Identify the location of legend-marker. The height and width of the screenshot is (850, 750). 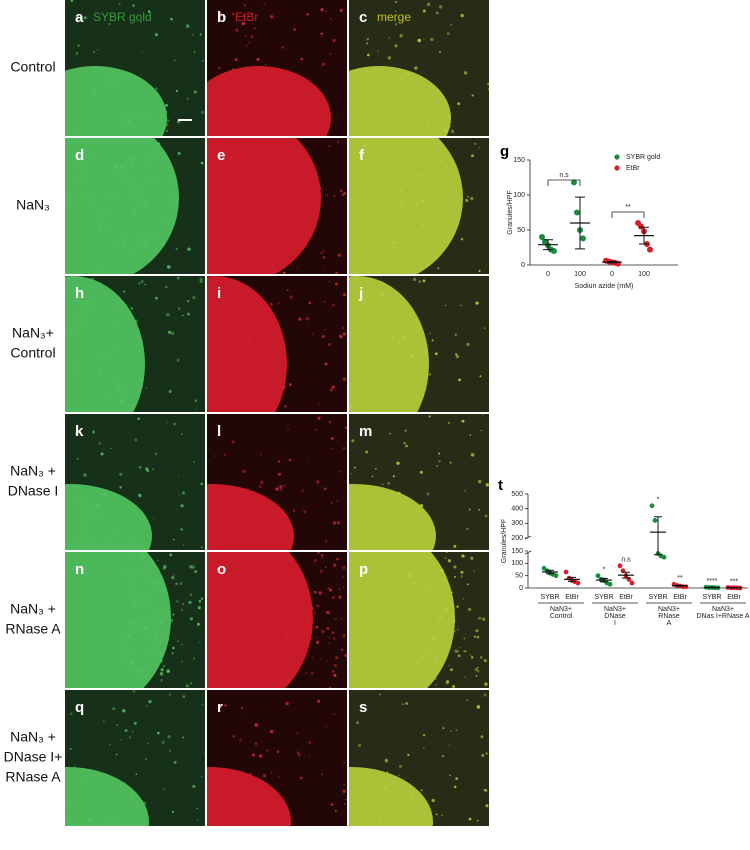
(617, 168).